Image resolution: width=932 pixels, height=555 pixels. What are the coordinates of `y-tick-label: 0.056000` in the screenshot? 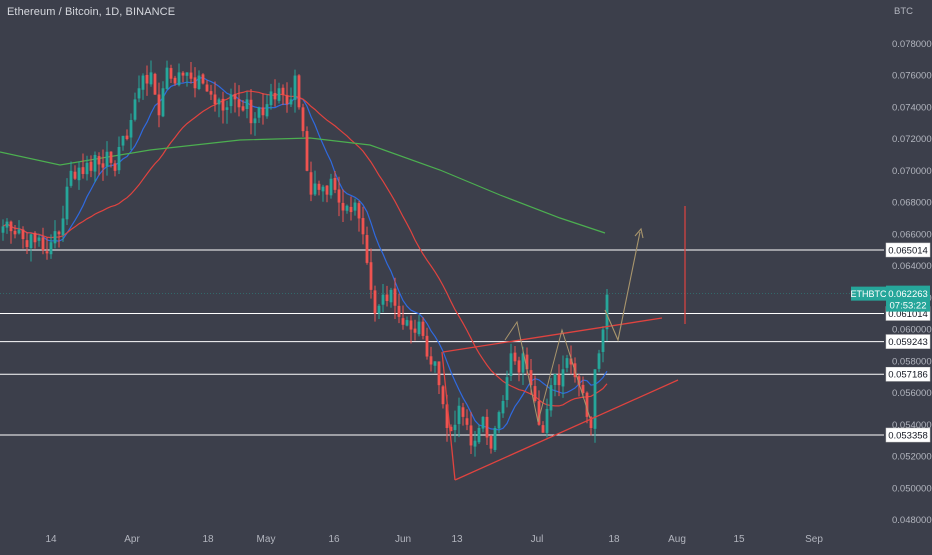 It's located at (912, 393).